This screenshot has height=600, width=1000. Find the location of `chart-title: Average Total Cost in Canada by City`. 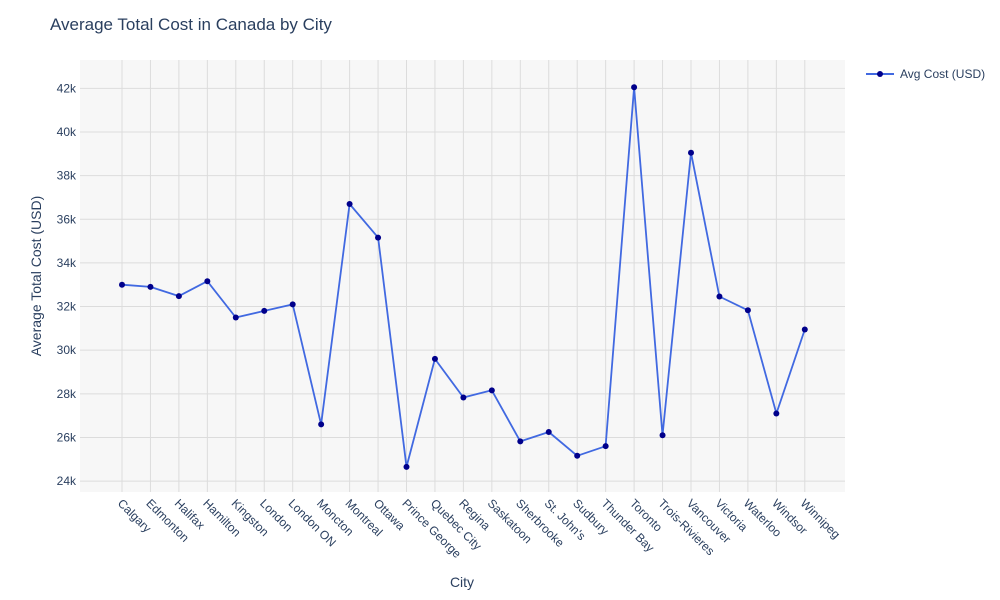

chart-title: Average Total Cost in Canada by City is located at coordinates (191, 24).